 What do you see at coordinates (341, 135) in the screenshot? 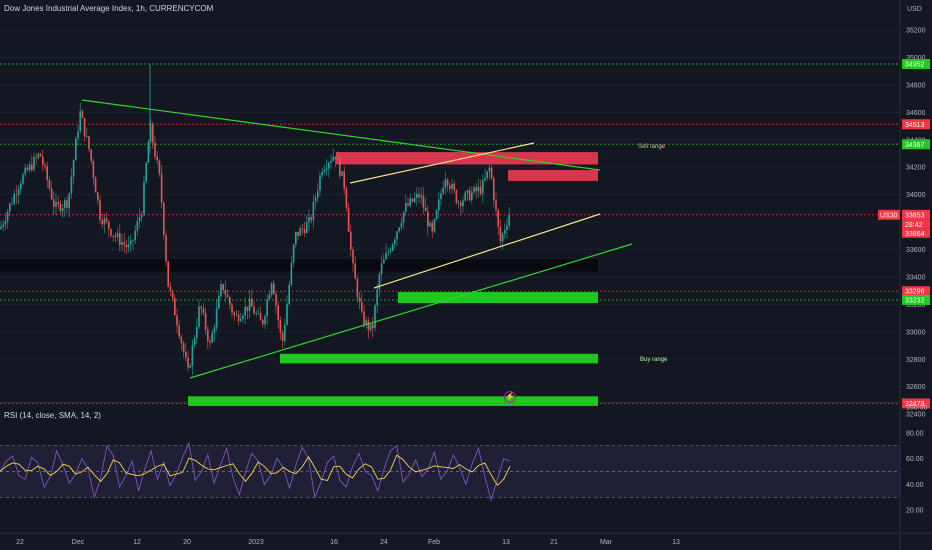
I see `trendline-resistance` at bounding box center [341, 135].